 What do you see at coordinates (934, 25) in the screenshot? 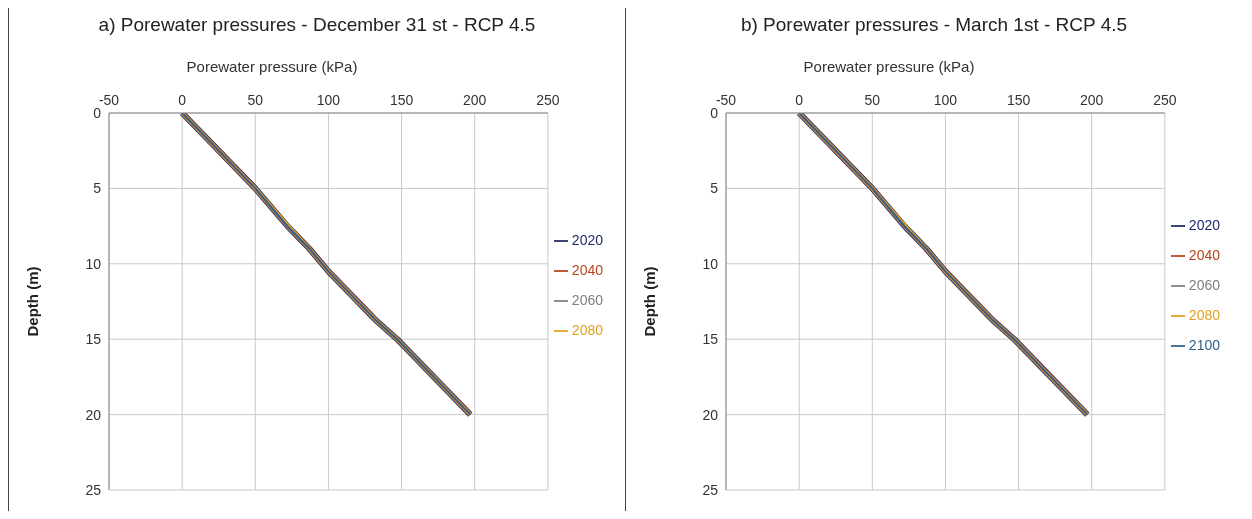
I see `chart-title: b) Porewater pressures - March 1st - RCP 4.5` at bounding box center [934, 25].